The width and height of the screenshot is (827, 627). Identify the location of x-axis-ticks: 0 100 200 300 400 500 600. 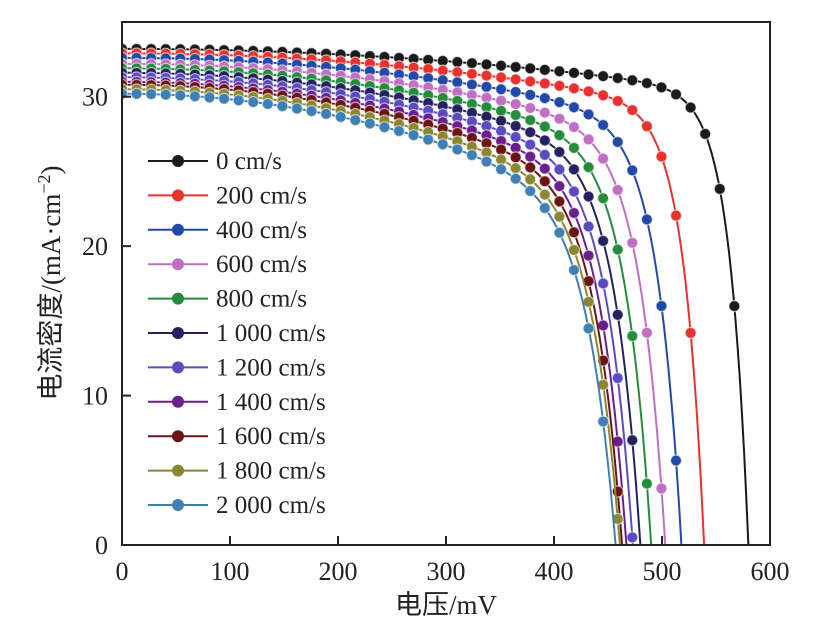
(453, 561).